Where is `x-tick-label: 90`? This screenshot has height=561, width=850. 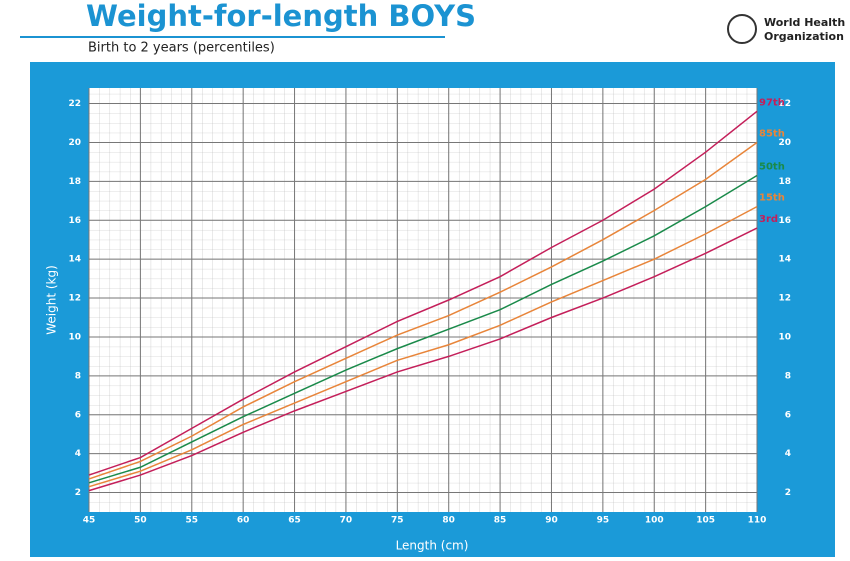 x-tick-label: 90 is located at coordinates (551, 521).